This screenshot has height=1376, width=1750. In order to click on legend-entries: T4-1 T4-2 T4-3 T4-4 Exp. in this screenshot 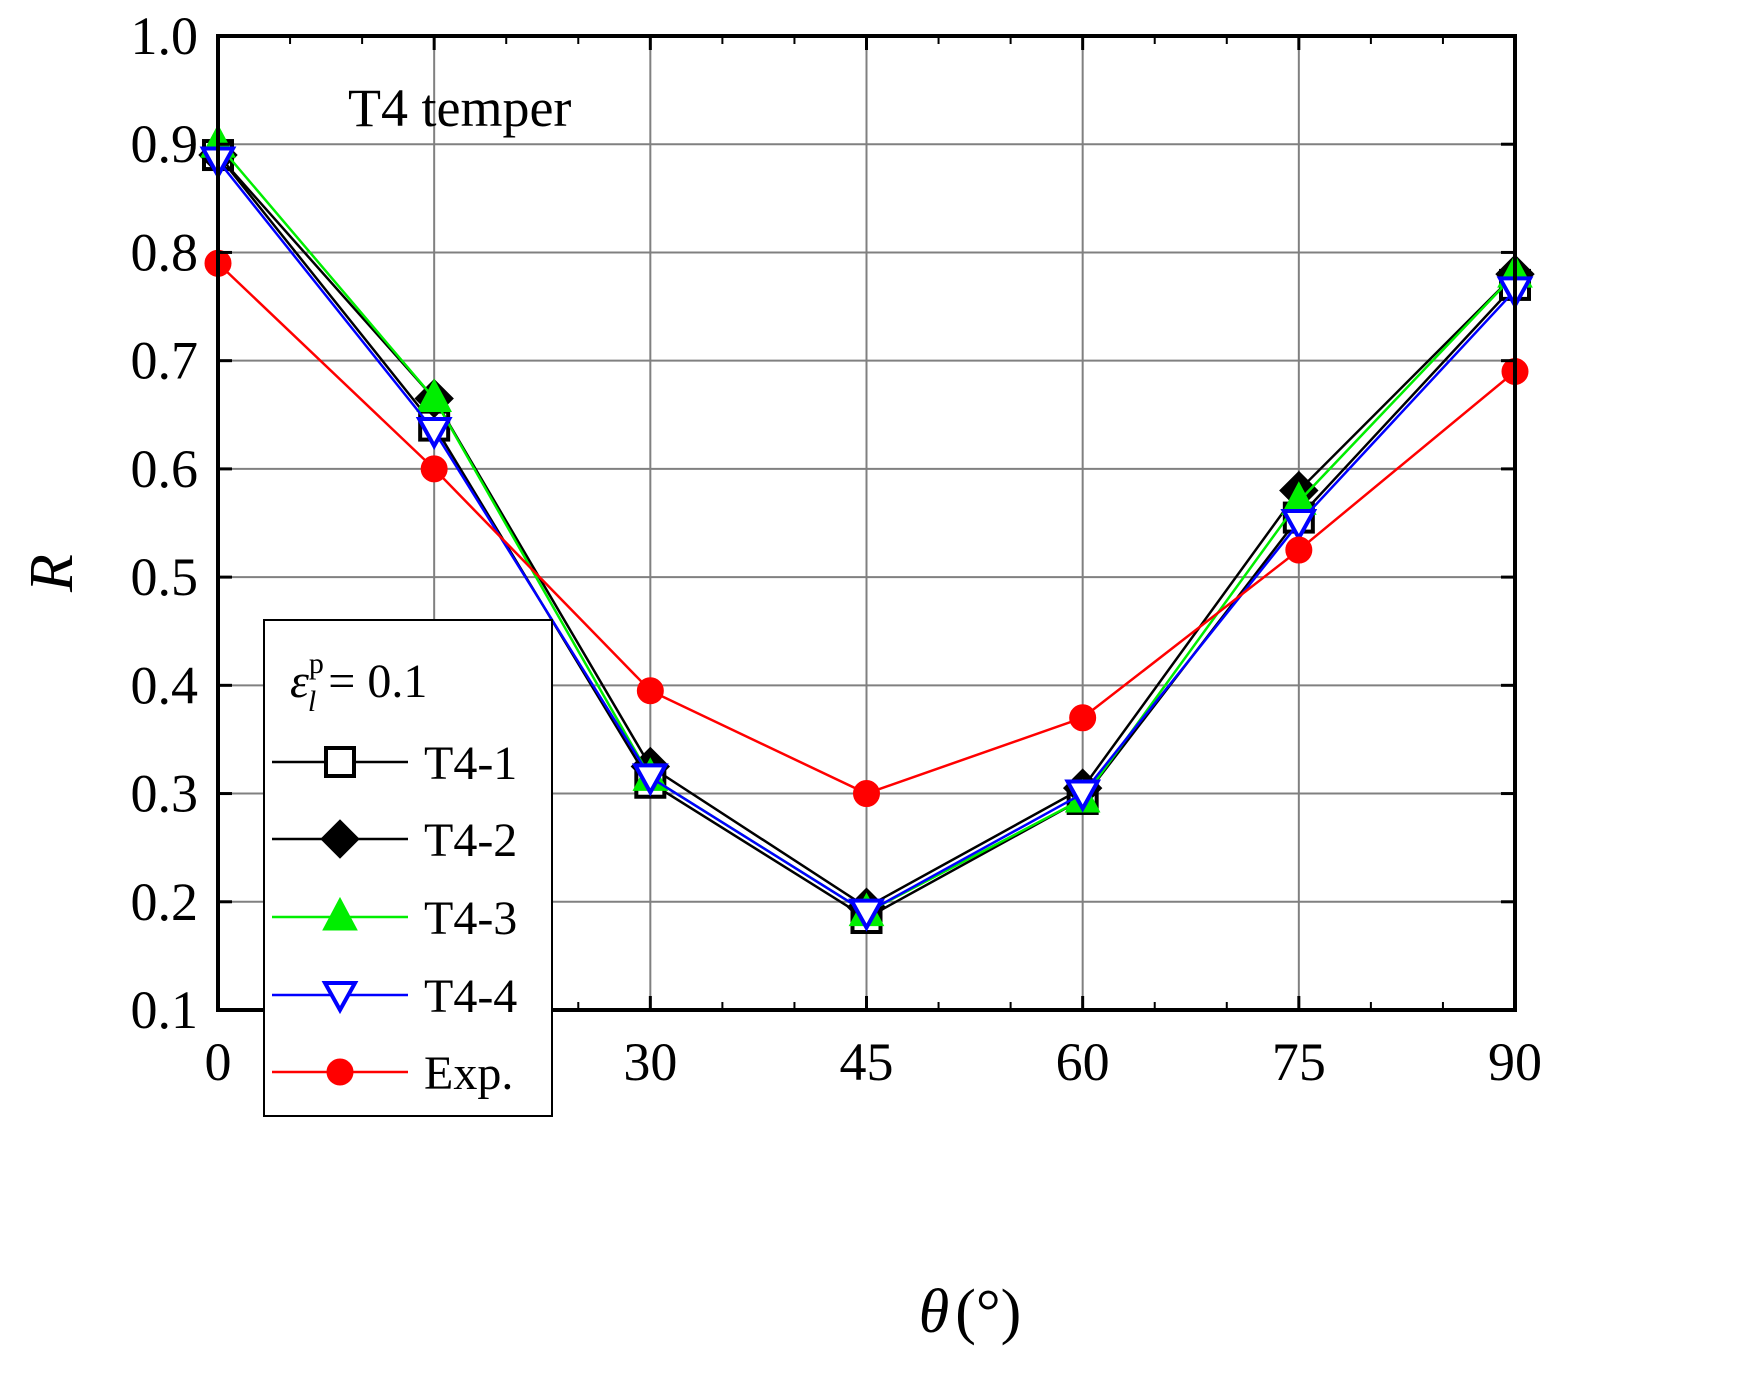, I will do `click(394, 918)`.